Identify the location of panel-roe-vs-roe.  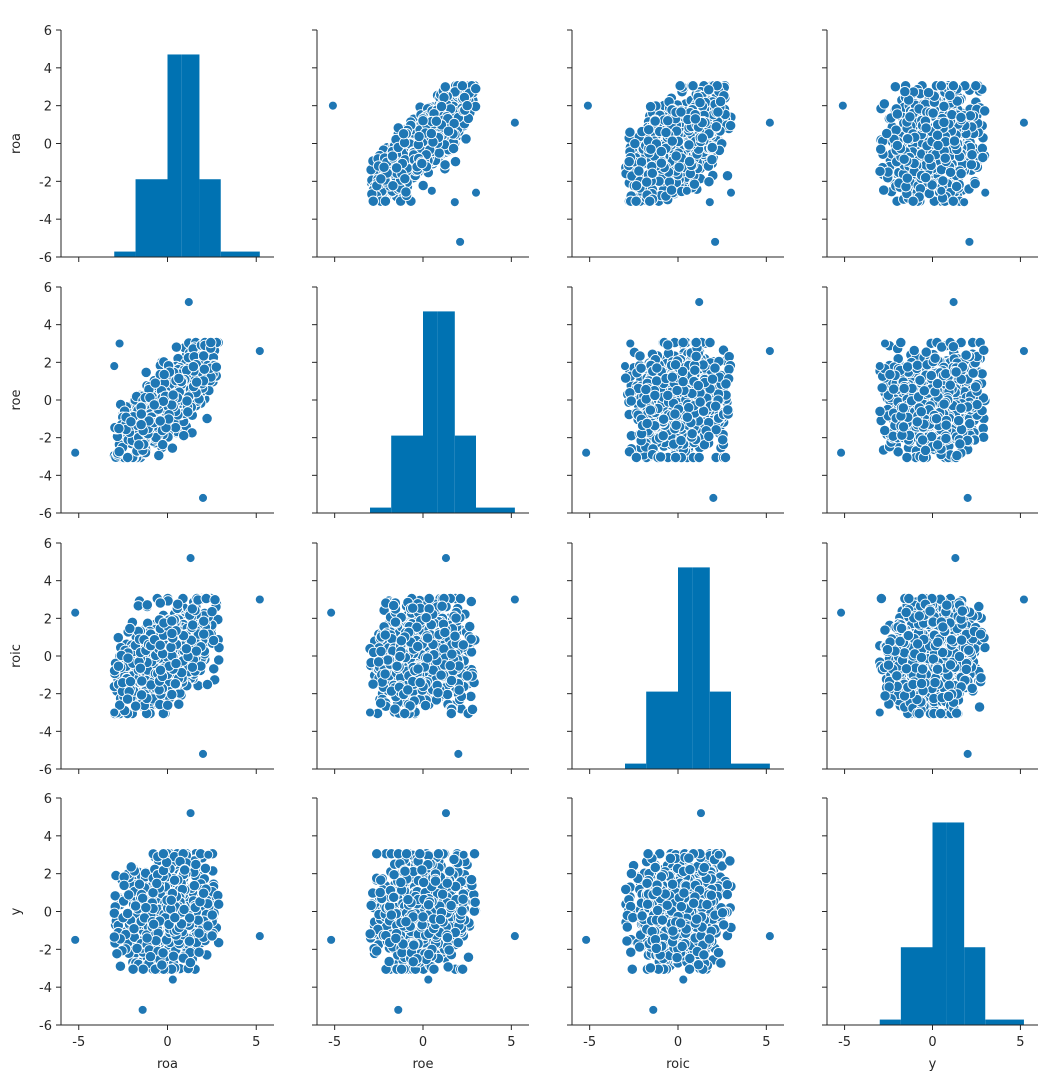
(420, 402).